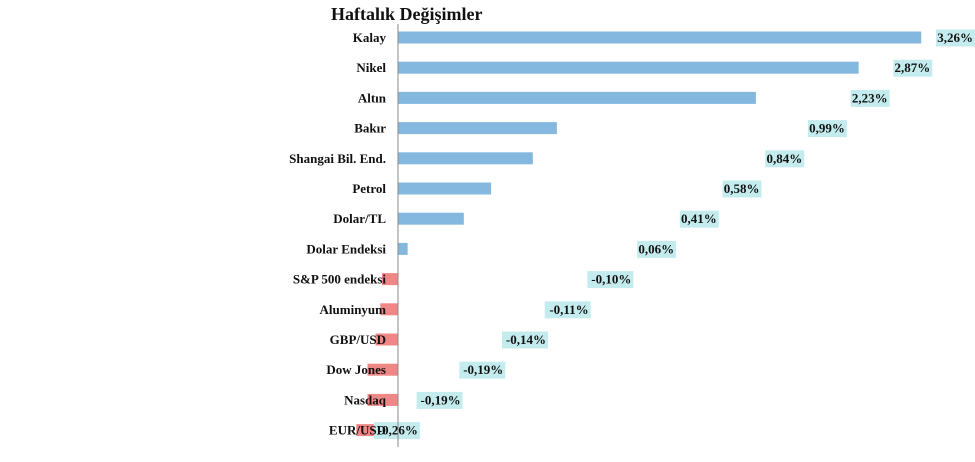  What do you see at coordinates (346, 248) in the screenshot?
I see `category-label: Dolar Endeksi` at bounding box center [346, 248].